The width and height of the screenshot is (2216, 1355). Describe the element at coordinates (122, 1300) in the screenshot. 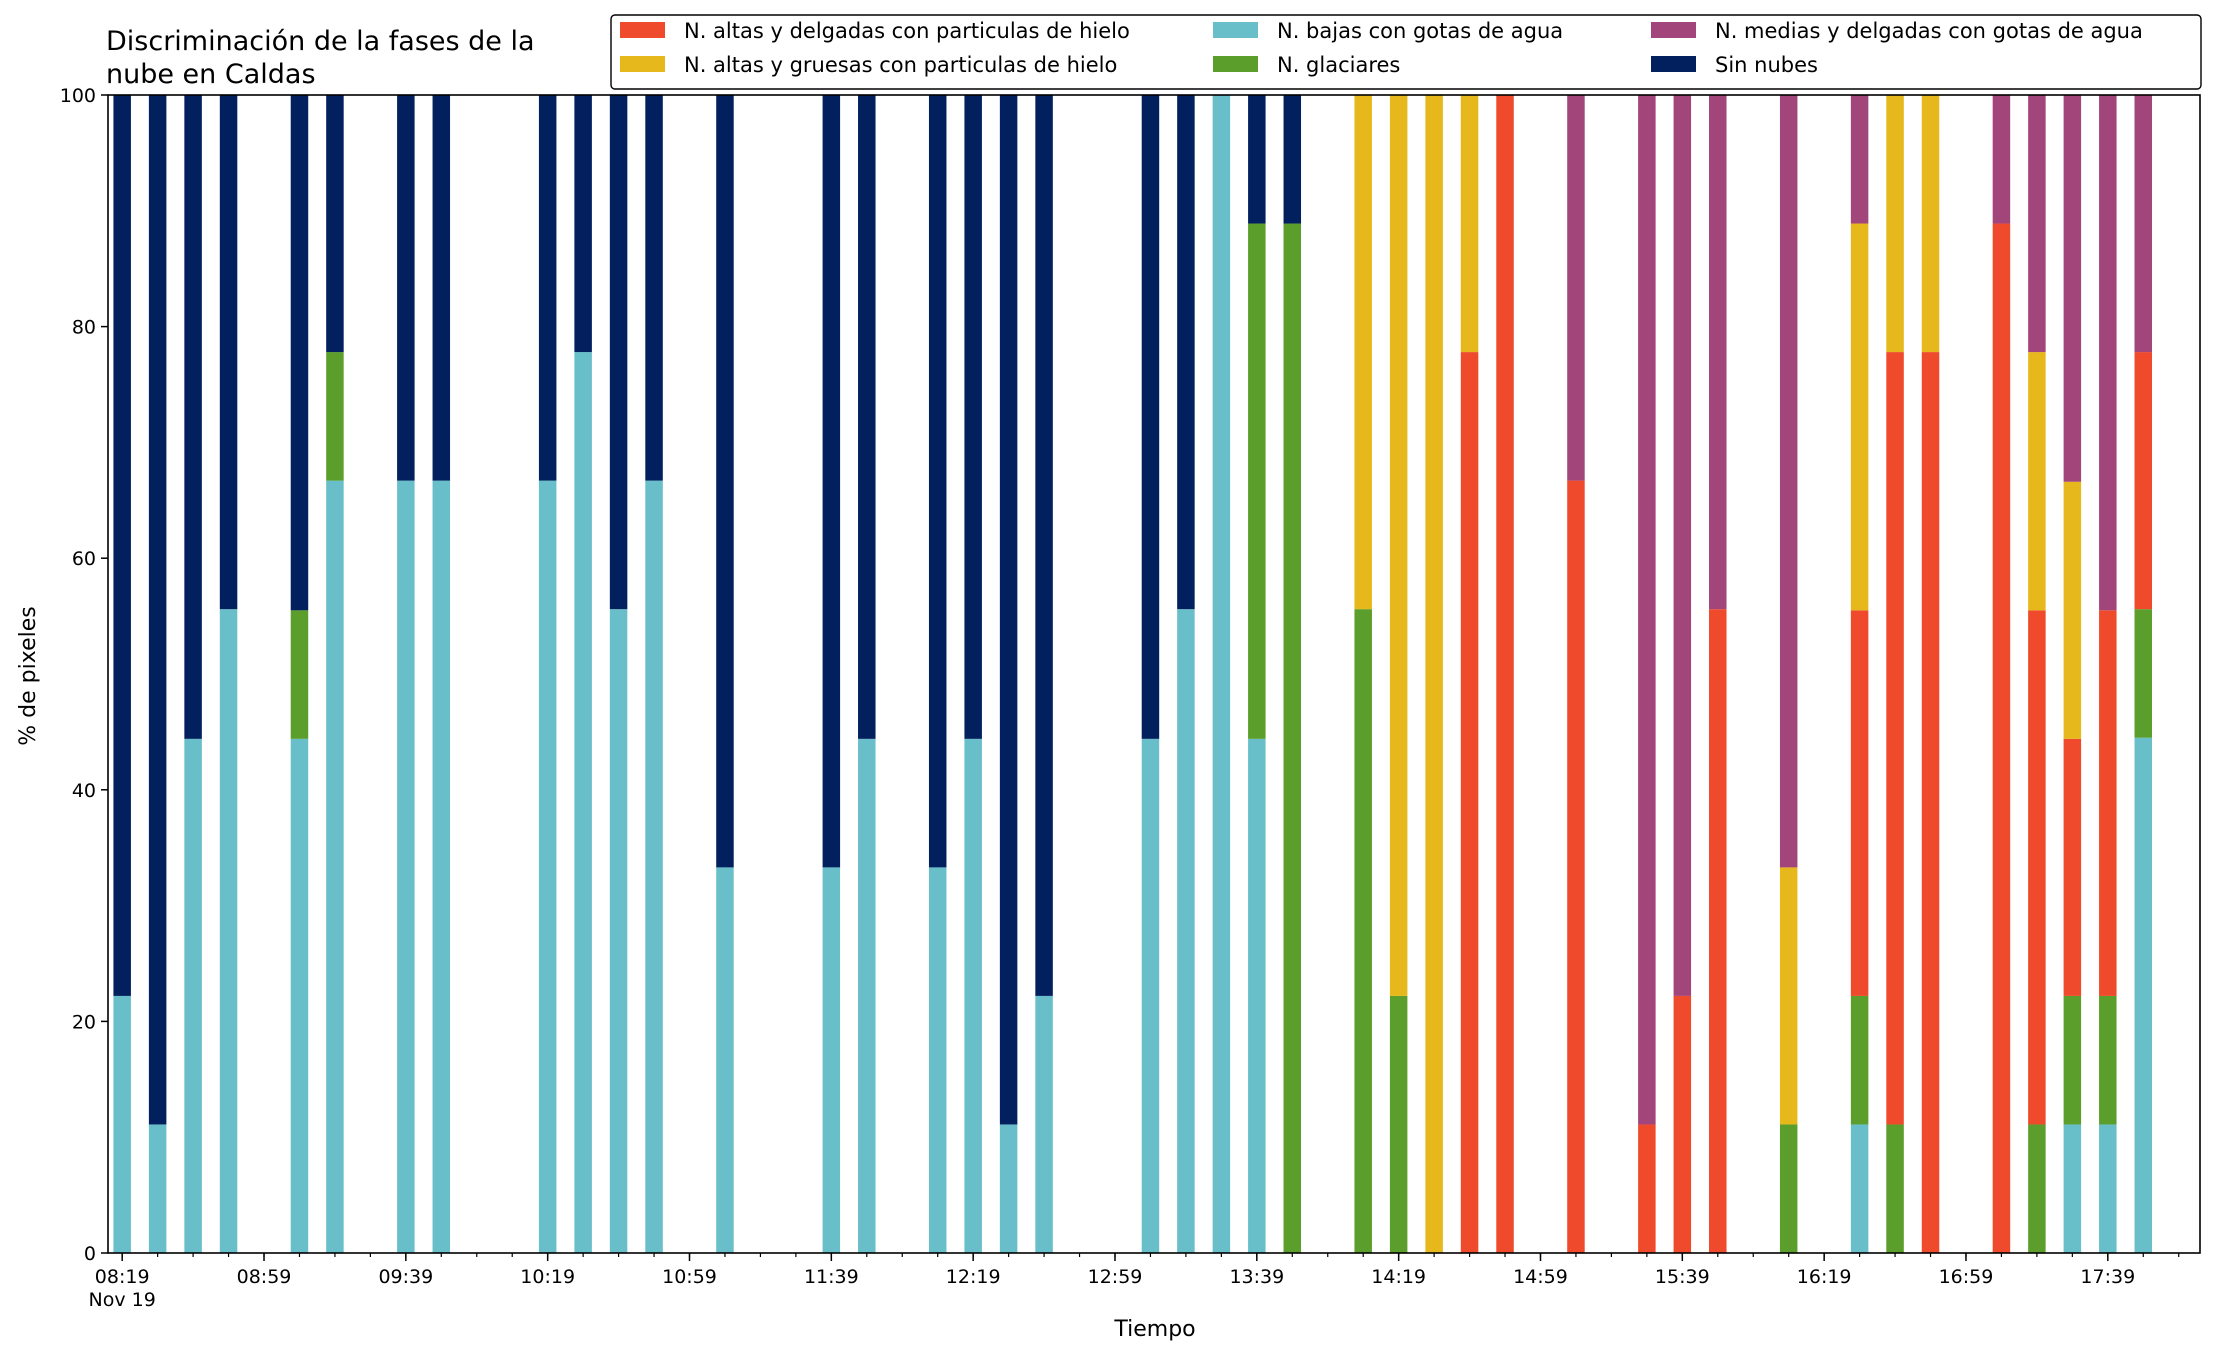

I see `x-tick-label-0819-sub: Nov 19` at that location.